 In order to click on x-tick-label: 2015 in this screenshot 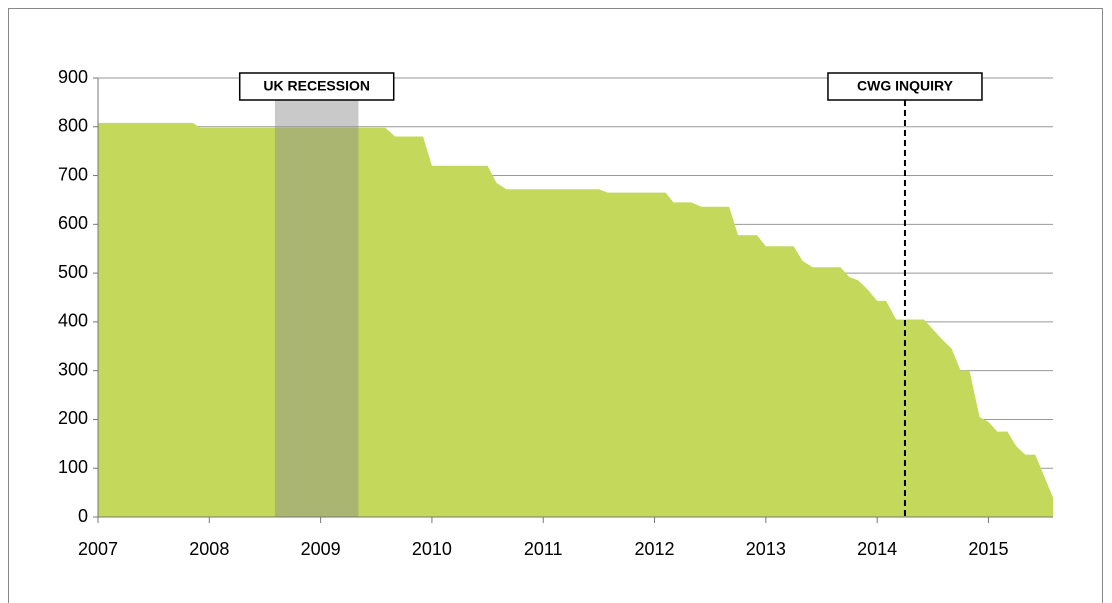, I will do `click(988, 549)`.